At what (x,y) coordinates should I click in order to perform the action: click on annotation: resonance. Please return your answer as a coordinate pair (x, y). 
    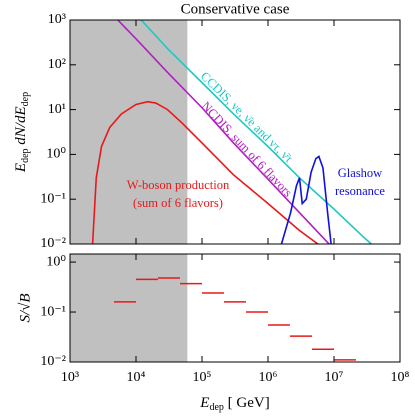
    Looking at the image, I should click on (360, 191).